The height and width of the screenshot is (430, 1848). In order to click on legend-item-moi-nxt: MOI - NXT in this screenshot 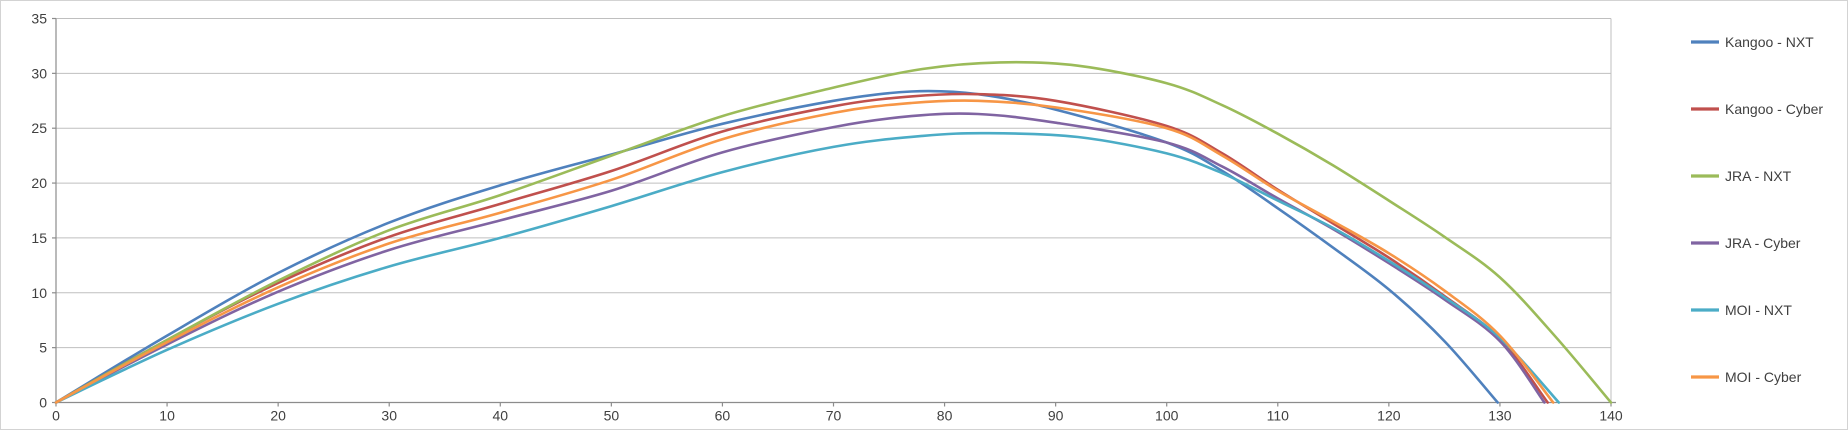, I will do `click(1741, 310)`.